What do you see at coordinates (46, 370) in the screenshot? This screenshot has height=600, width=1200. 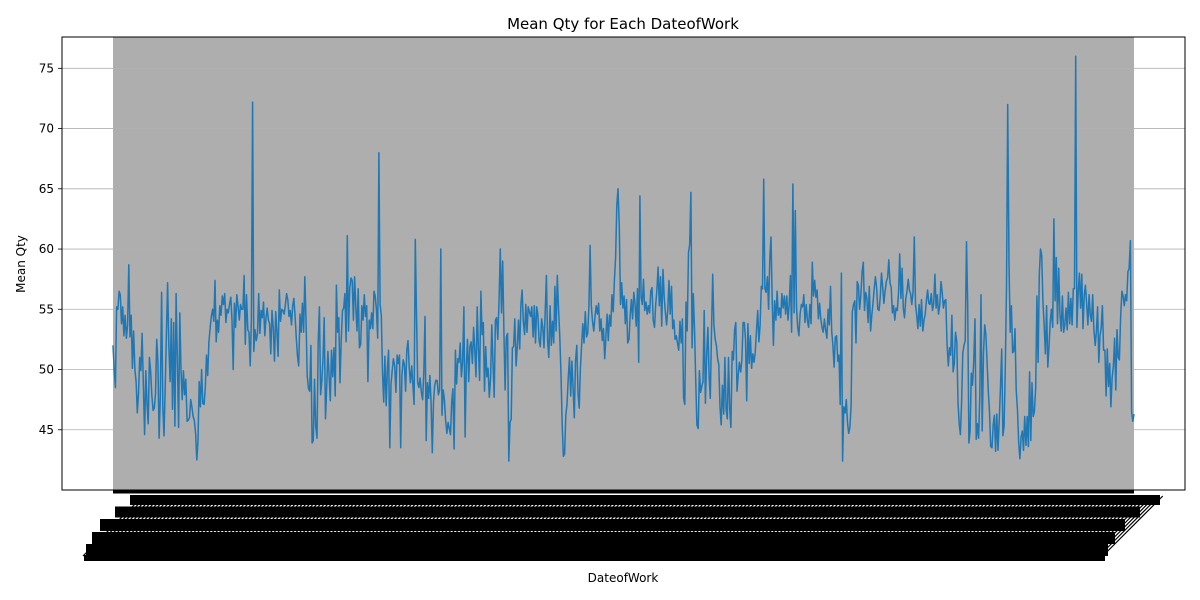 I see `y-tick-label: 50` at bounding box center [46, 370].